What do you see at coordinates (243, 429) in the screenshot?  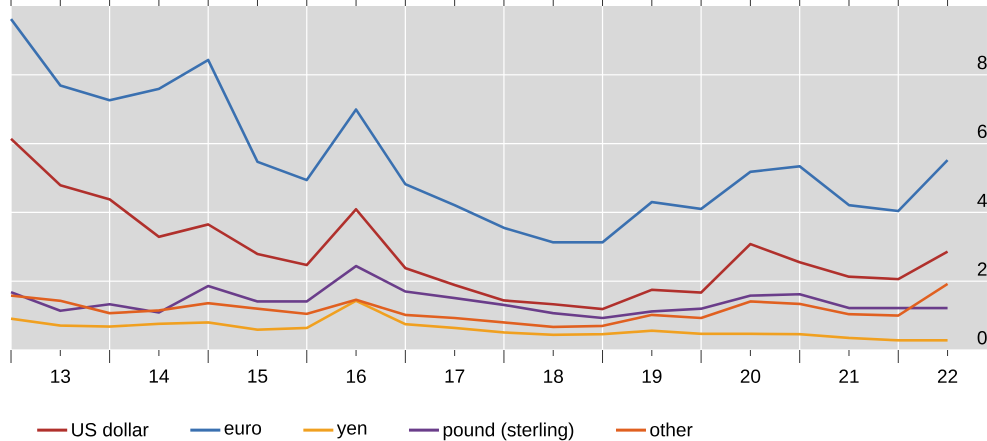 I see `legend-label: euro` at bounding box center [243, 429].